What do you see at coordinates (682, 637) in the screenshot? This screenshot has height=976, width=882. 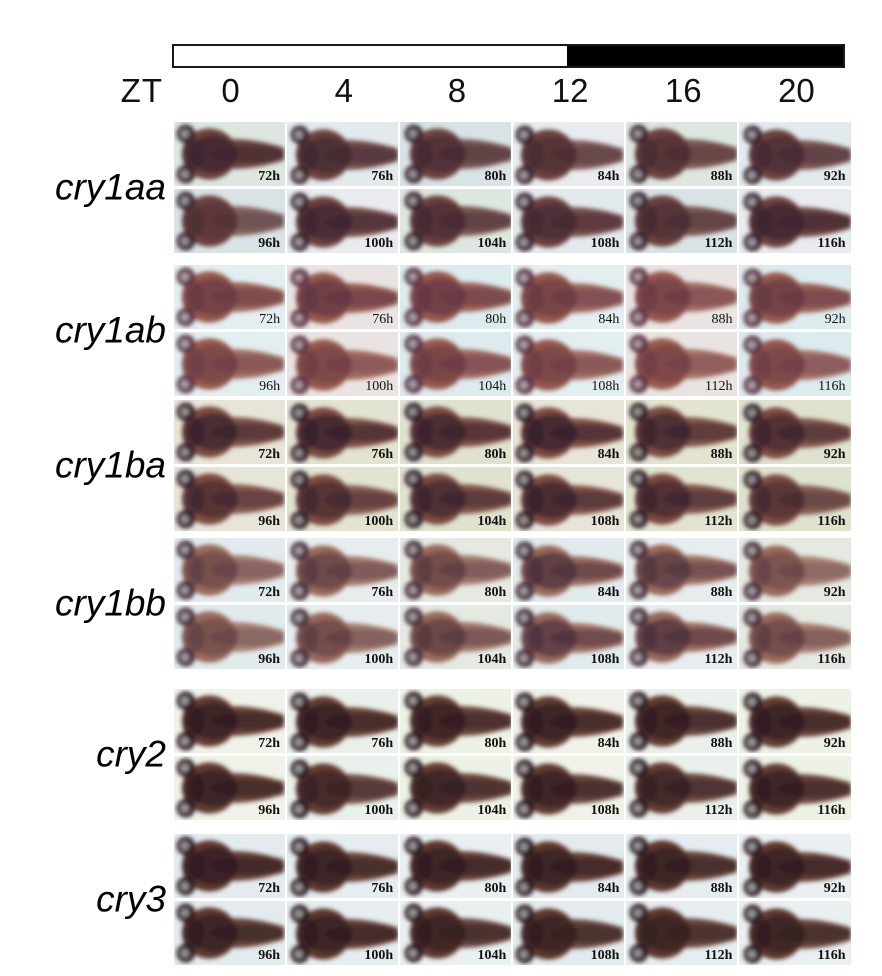 I see `embryo-image: 112h` at bounding box center [682, 637].